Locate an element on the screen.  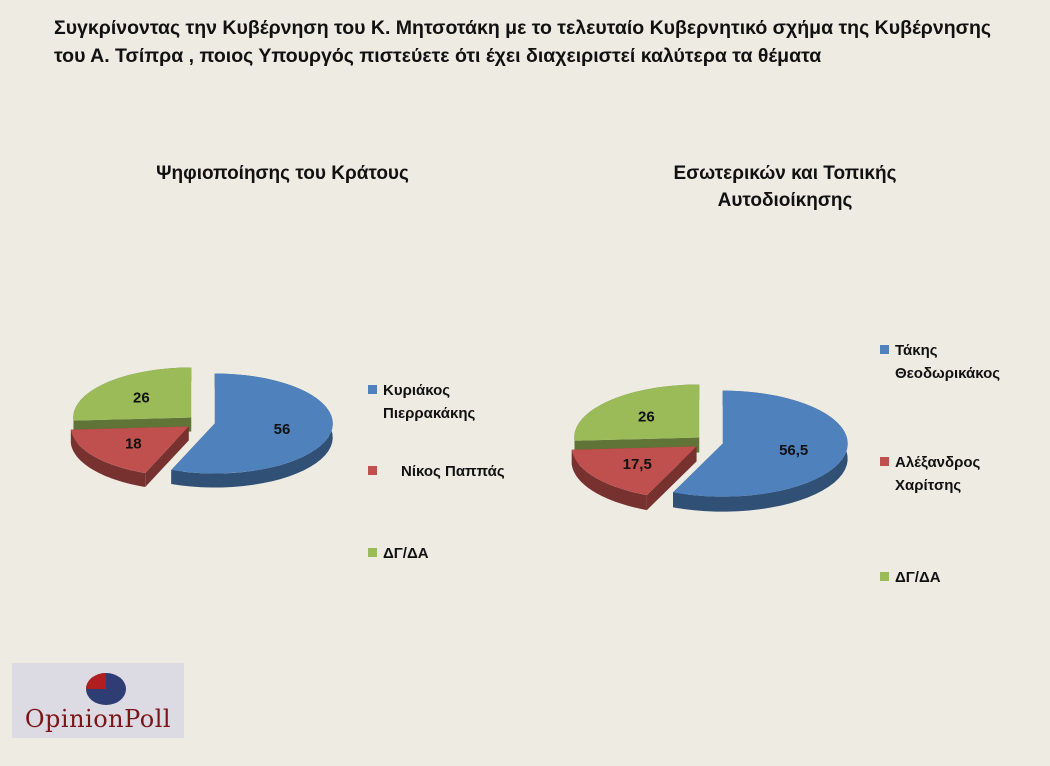
legend-label: Τάκης Θεοδωρικάκος is located at coordinates (948, 362).